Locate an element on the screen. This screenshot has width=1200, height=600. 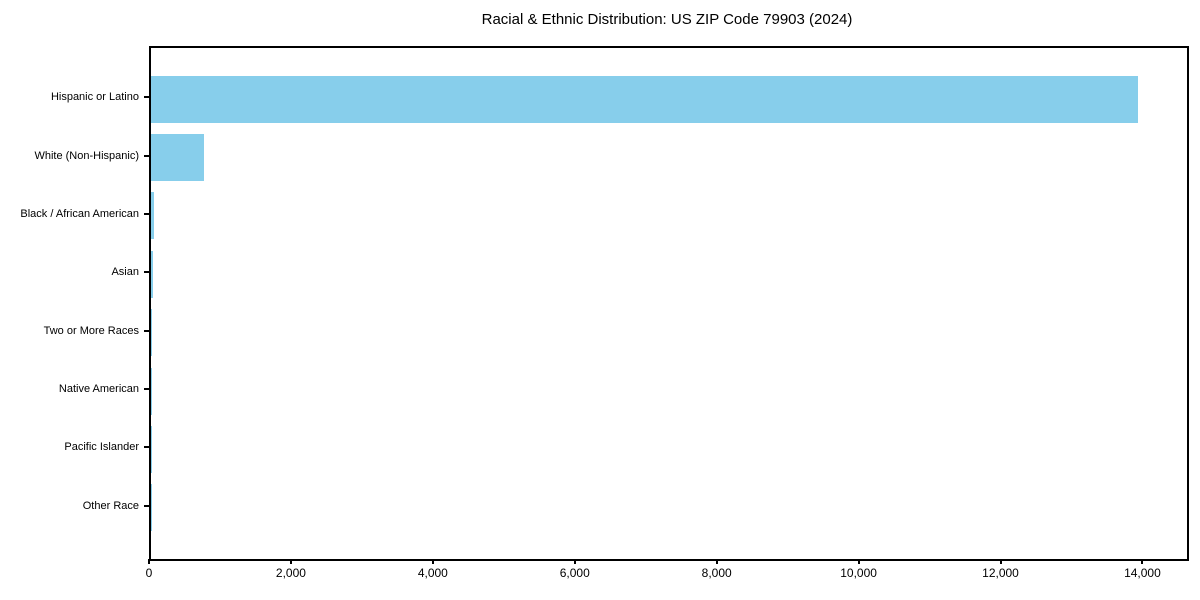
y-tick-label: Pacific Islander is located at coordinates (101, 447).